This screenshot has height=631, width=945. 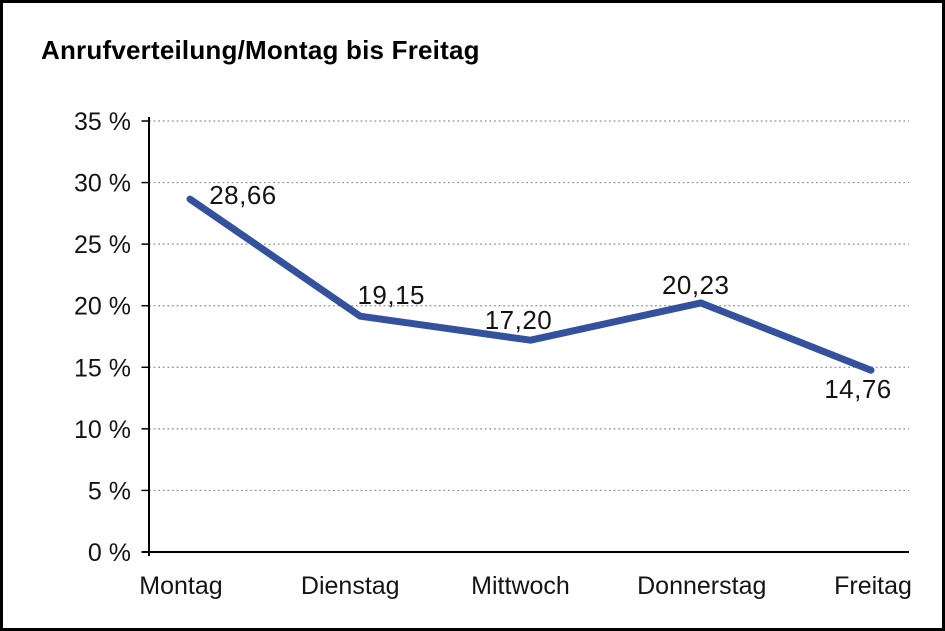 What do you see at coordinates (180, 586) in the screenshot?
I see `x-axis-category-label: Montag` at bounding box center [180, 586].